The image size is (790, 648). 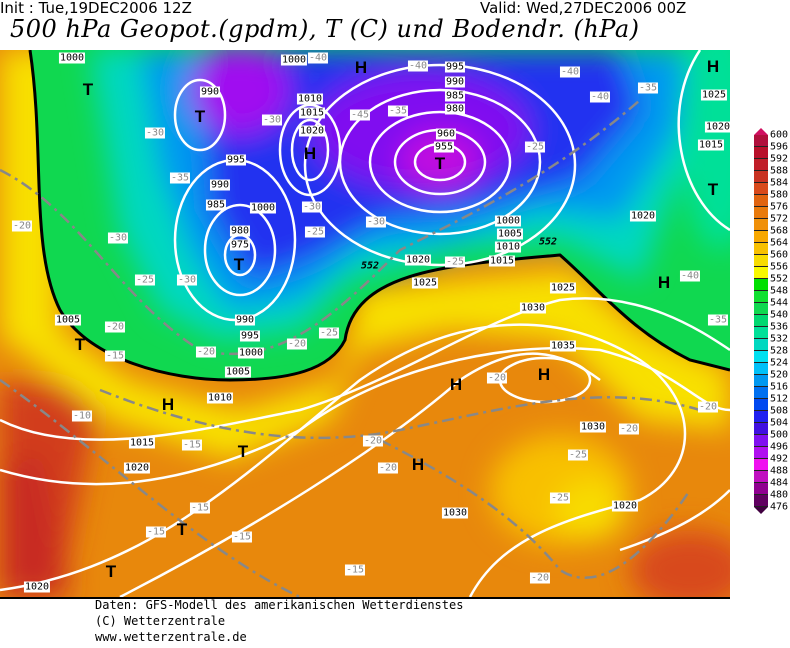 I want to click on colorbar-label: 508, so click(x=779, y=411).